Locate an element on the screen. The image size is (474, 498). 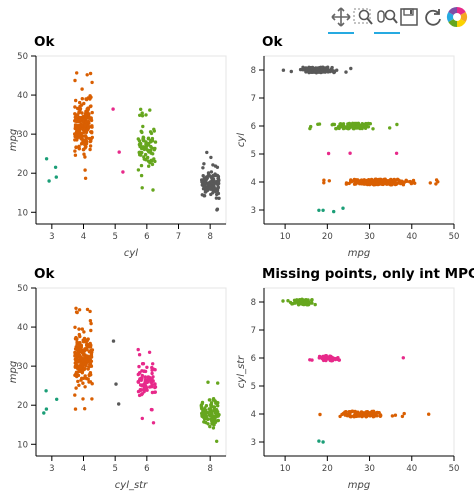
x-tick-label: 3 is located at coordinates (51, 469).